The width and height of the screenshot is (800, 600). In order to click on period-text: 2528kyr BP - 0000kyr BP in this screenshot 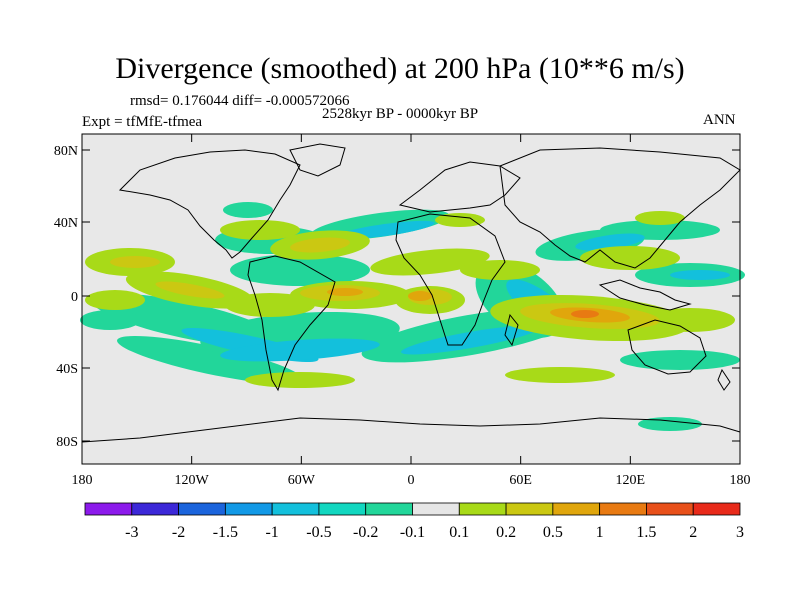, I will do `click(400, 114)`.